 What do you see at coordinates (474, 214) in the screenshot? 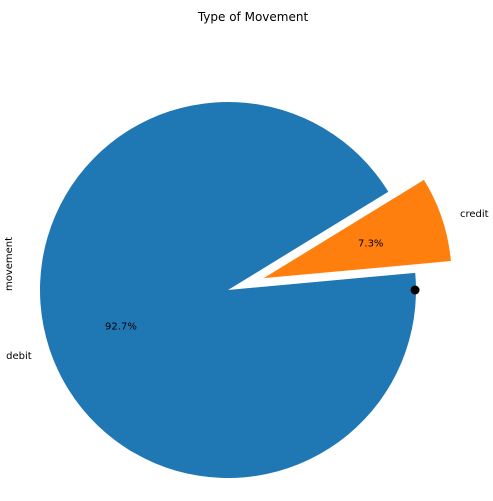
I see `slice-label-credit: credit` at bounding box center [474, 214].